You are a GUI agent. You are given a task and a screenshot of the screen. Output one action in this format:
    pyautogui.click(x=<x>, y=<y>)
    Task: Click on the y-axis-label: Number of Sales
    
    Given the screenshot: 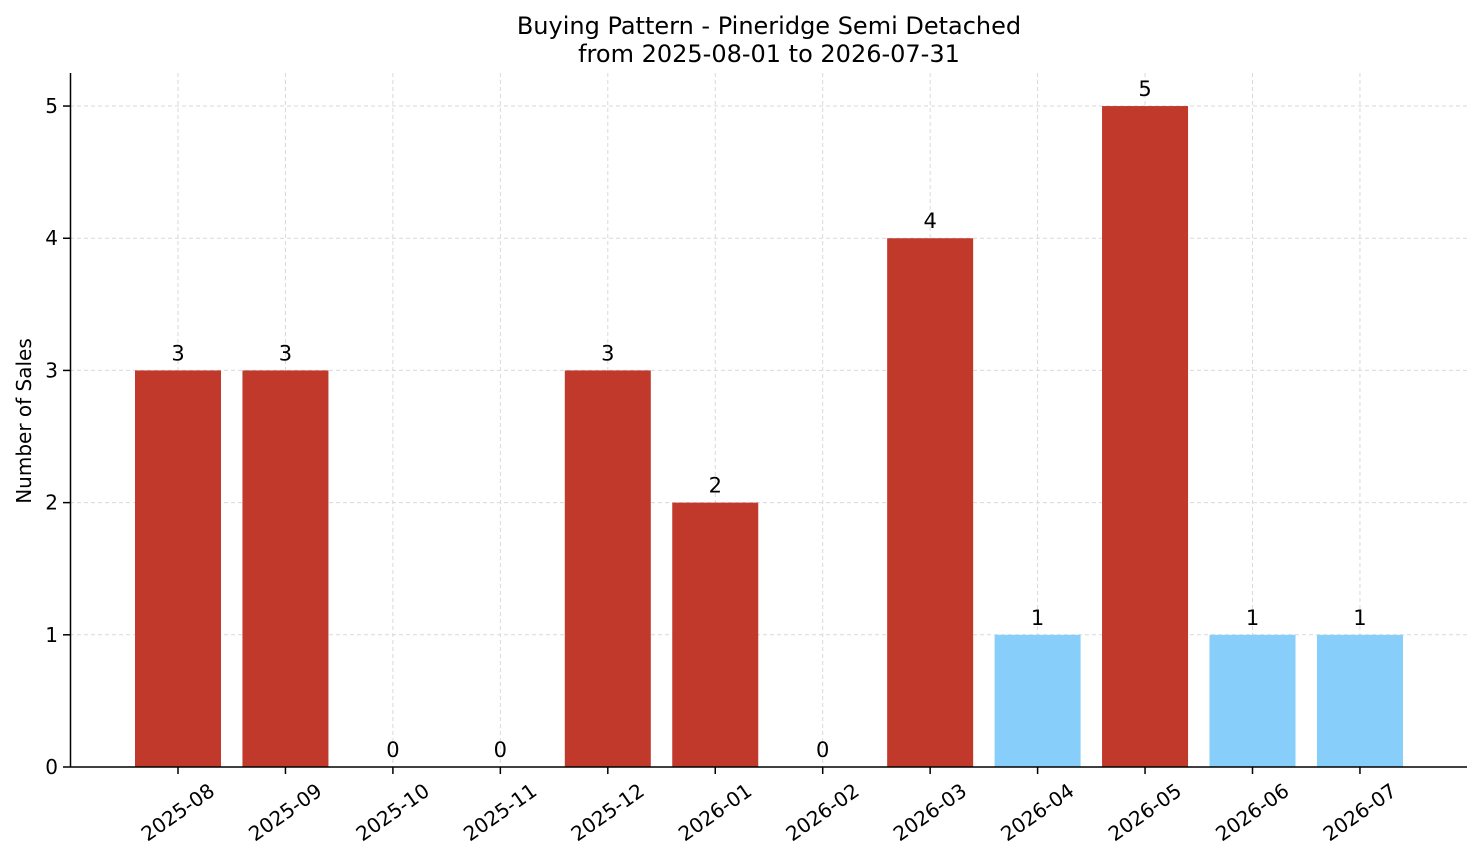 What is the action you would take?
    pyautogui.click(x=24, y=421)
    